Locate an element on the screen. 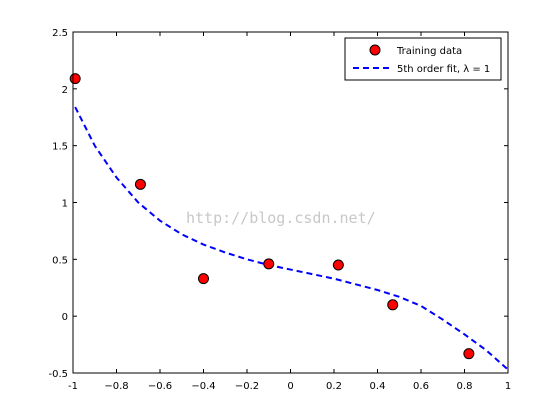  watermark-text: http://blog.csdn.net/ is located at coordinates (281, 218).